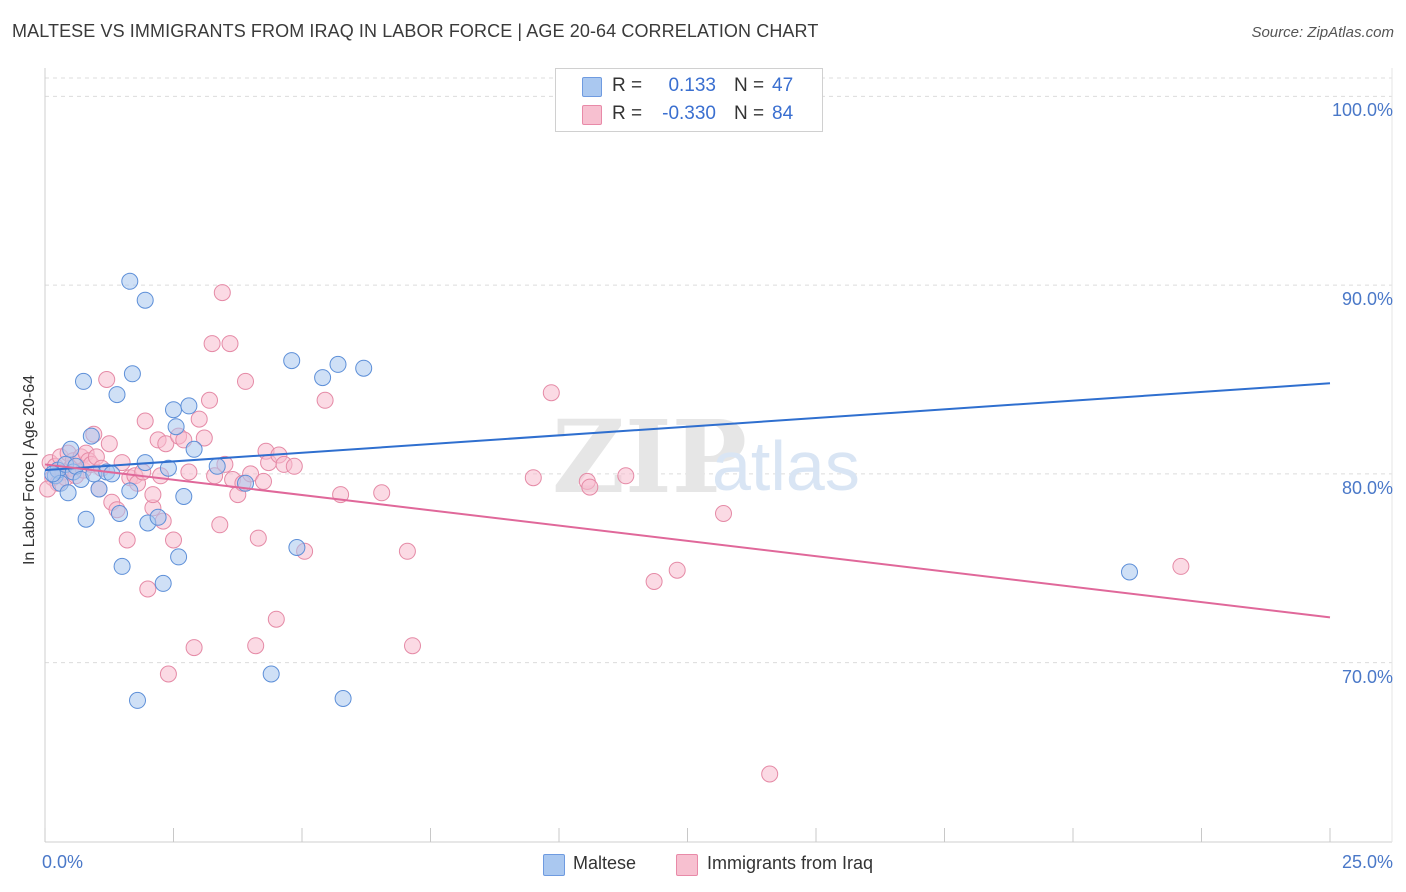  What do you see at coordinates (649, 457) in the screenshot?
I see `watermark-zip: ZIP` at bounding box center [649, 457].